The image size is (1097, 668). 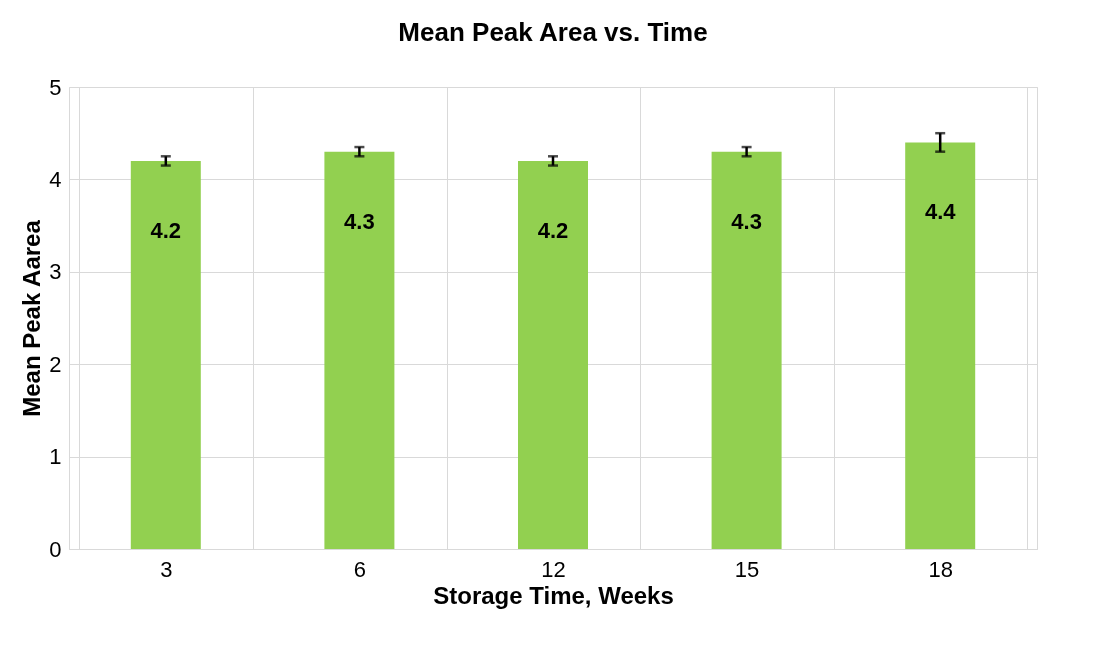 I want to click on x-tick-label: 18, so click(x=940, y=569).